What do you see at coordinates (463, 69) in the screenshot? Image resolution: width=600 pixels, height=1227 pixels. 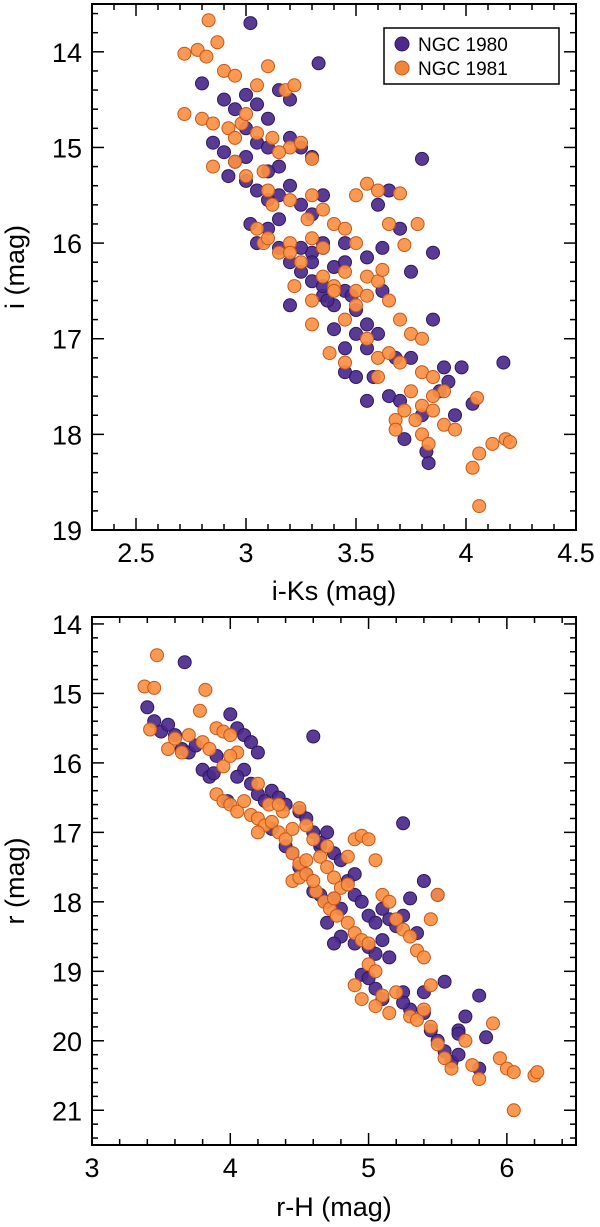 I see `legend-label-ngc1981: NGC 1981` at bounding box center [463, 69].